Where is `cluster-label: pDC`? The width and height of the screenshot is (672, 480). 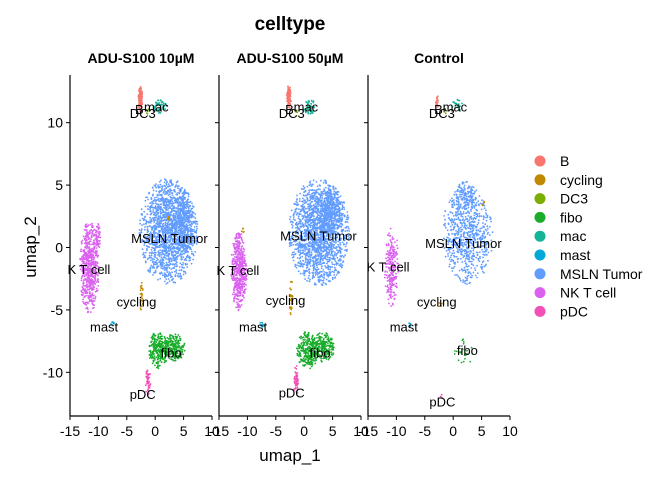 cluster-label: pDC is located at coordinates (143, 394).